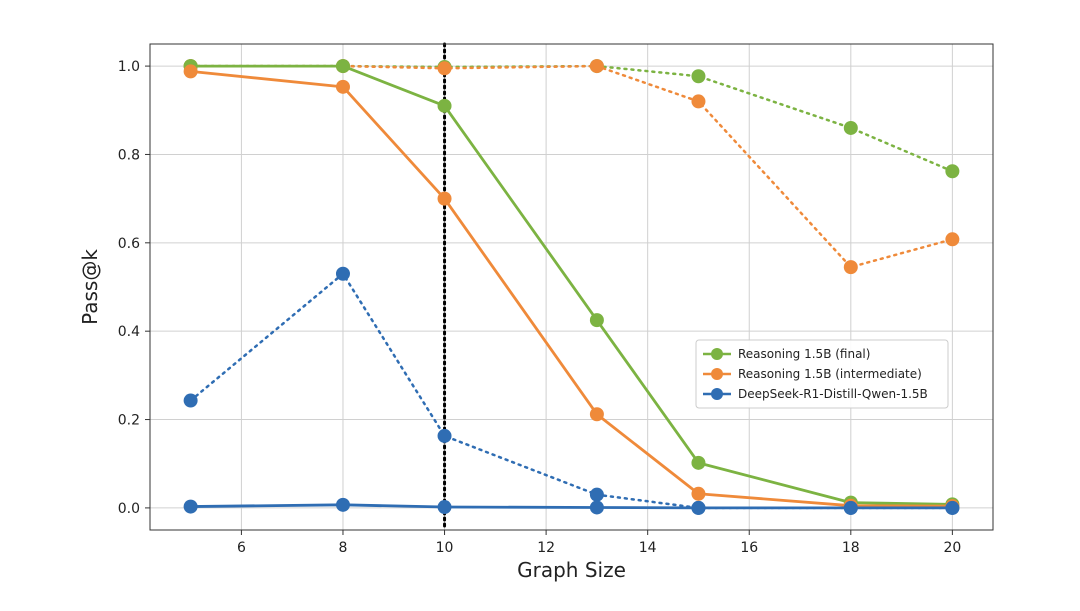 The image size is (1080, 611). I want to click on x-tick-label: 6, so click(241, 548).